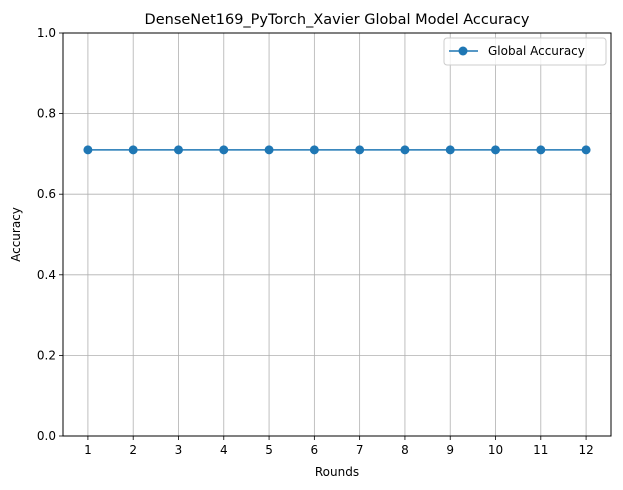 The height and width of the screenshot is (490, 623). Describe the element at coordinates (224, 450) in the screenshot. I see `x-tick-label: 4` at that location.